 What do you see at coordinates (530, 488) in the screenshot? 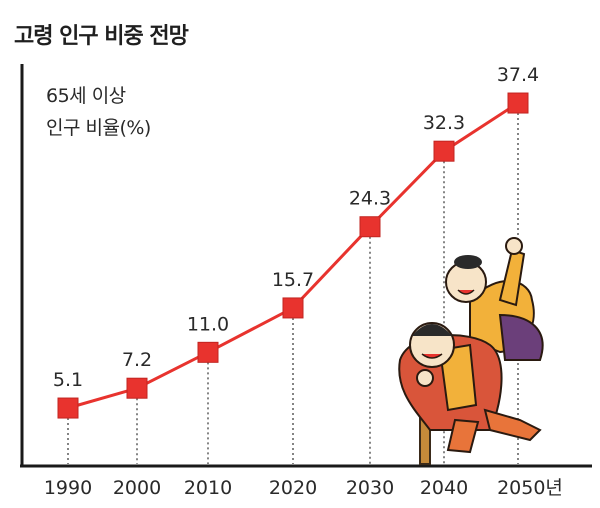
I see `x-tick-label: 2050년` at bounding box center [530, 488].